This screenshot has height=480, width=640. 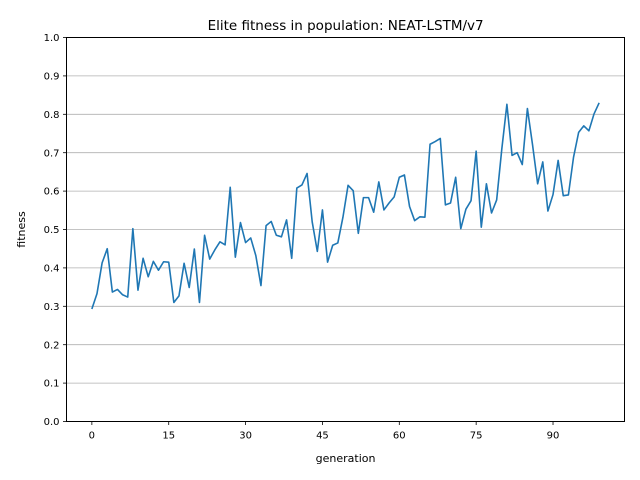 I want to click on y-tick-label: 1.0, so click(x=52, y=38).